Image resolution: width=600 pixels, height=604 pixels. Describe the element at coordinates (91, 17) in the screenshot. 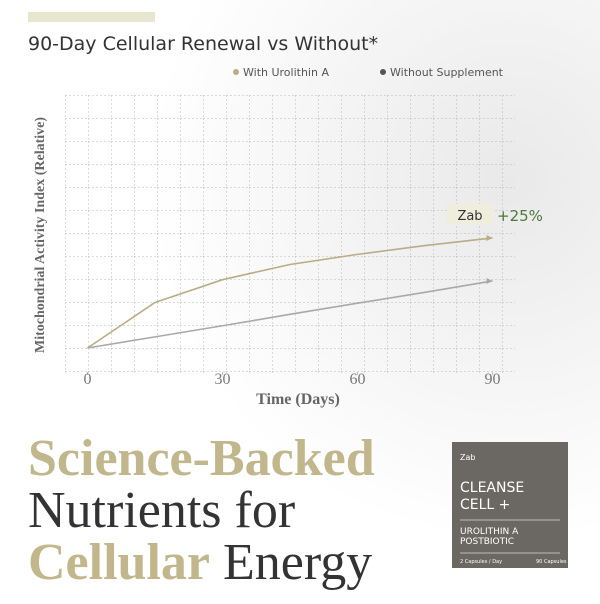

I see `accent-bar` at that location.